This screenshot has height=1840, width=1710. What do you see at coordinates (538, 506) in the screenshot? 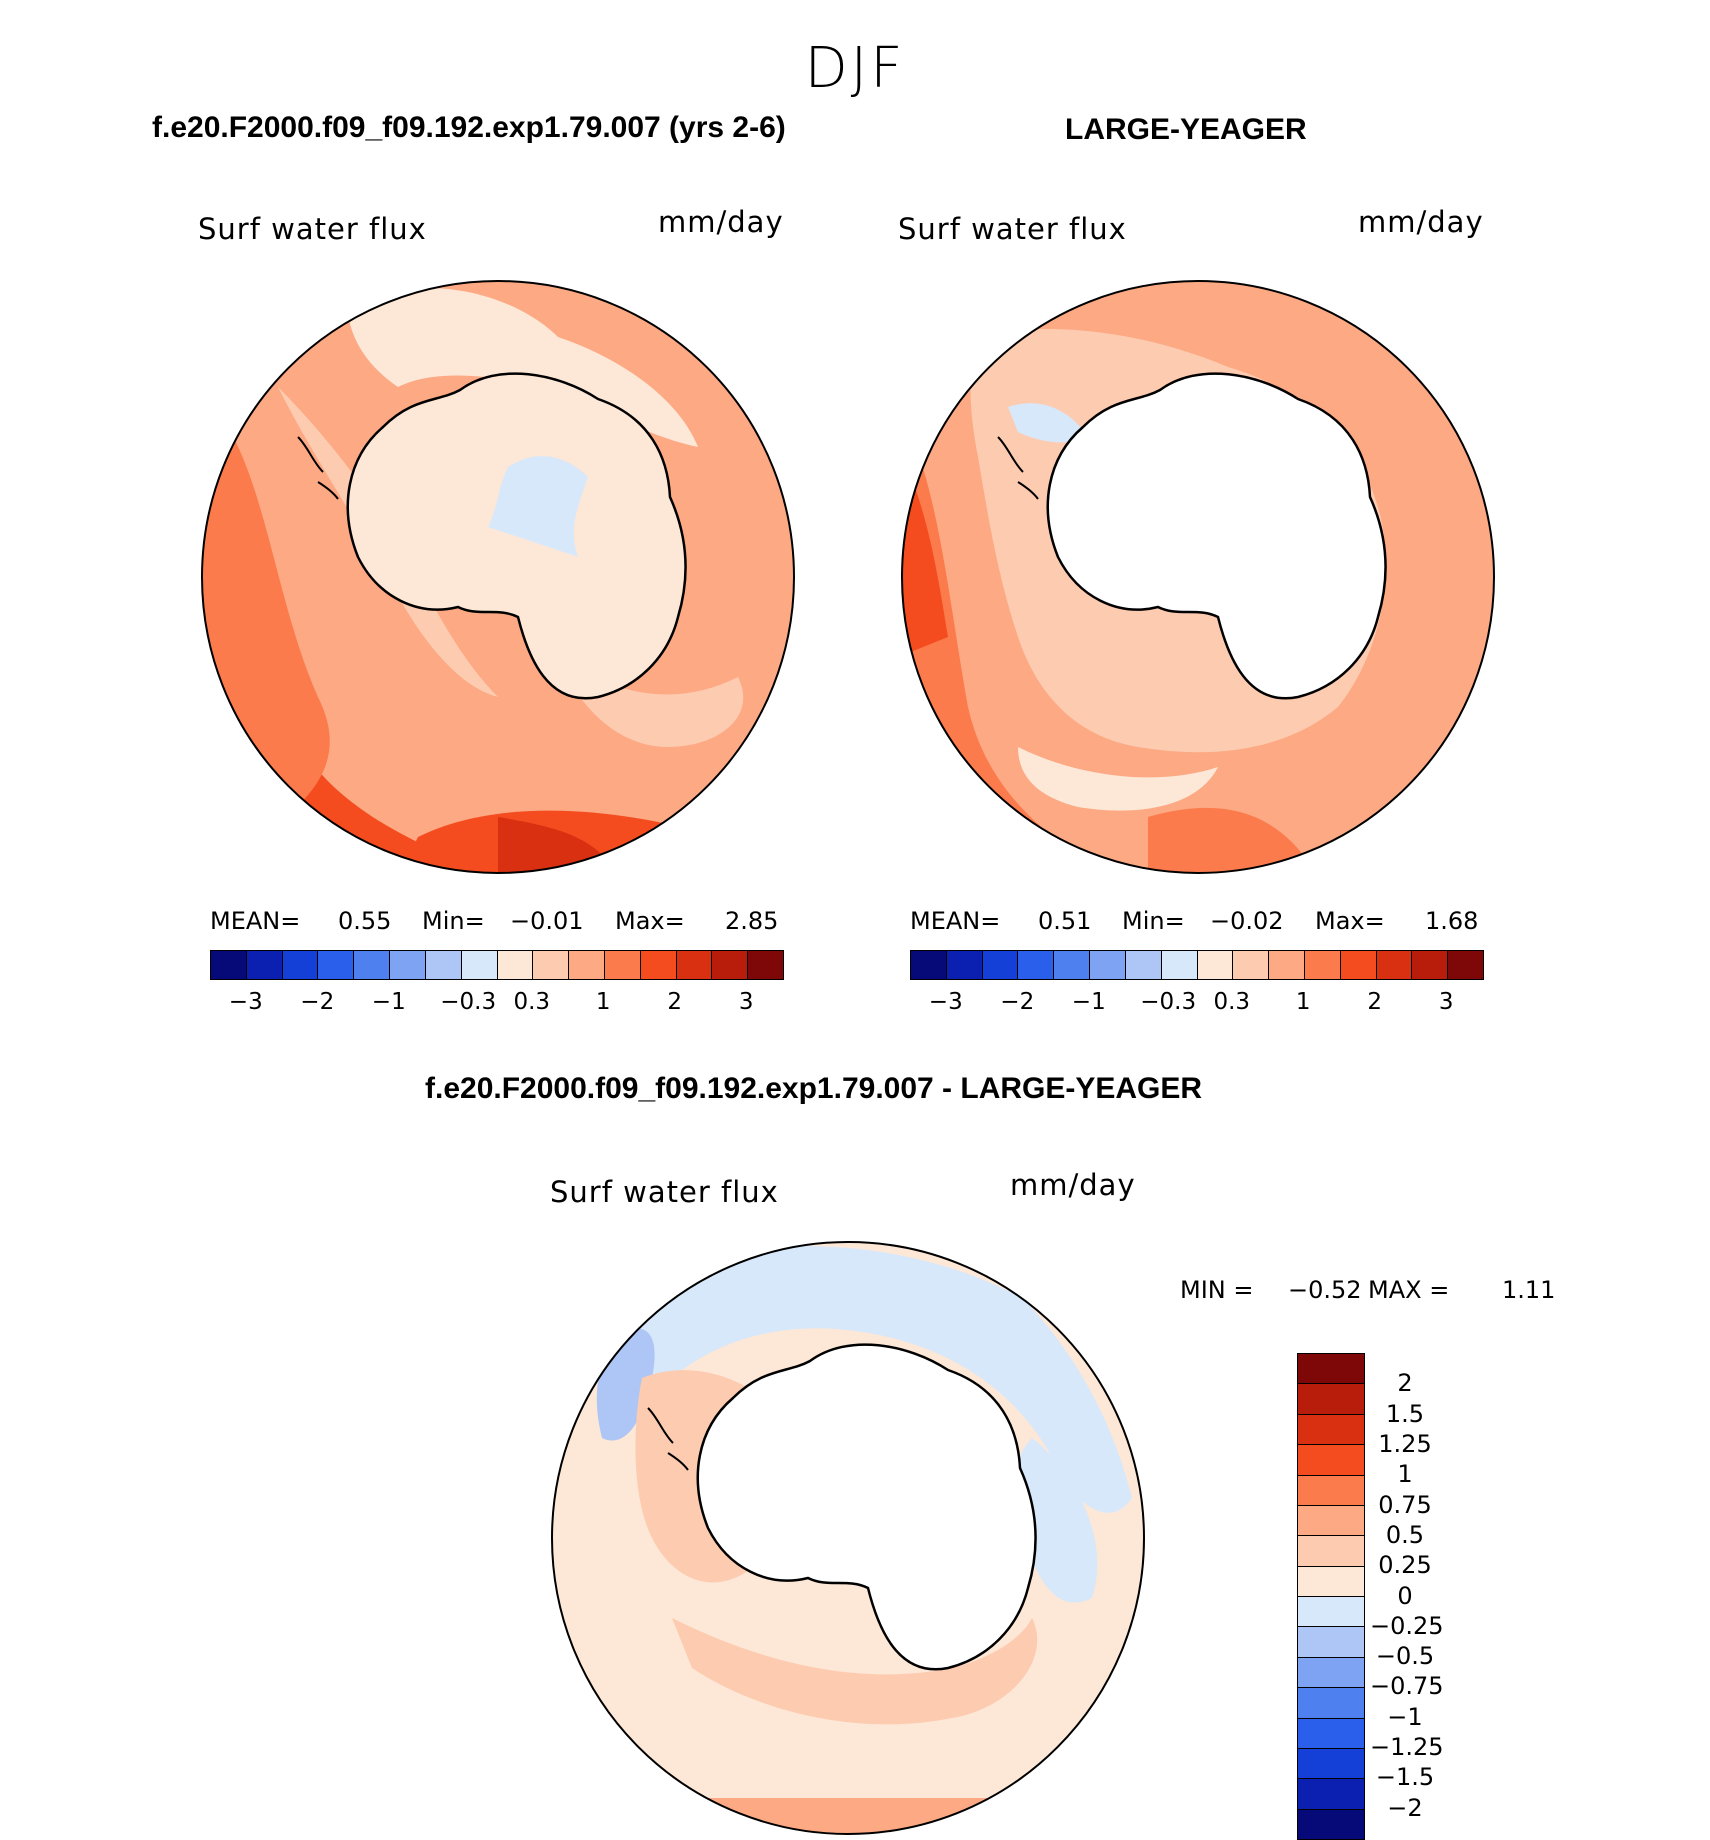
I see `panel1-interior-negative` at bounding box center [538, 506].